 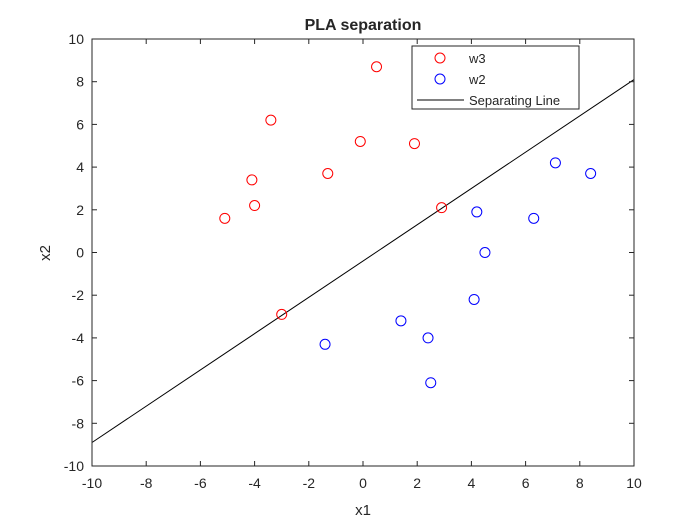 What do you see at coordinates (363, 510) in the screenshot?
I see `x-axis-label: x1` at bounding box center [363, 510].